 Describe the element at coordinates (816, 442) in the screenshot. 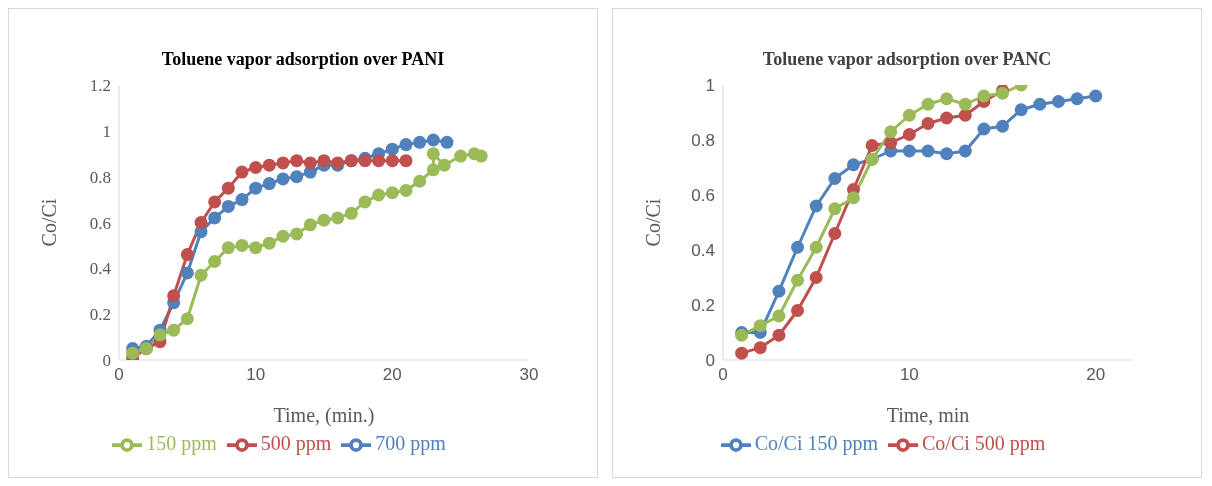

I see `legend-label: Co/Ci 150 ppm` at that location.